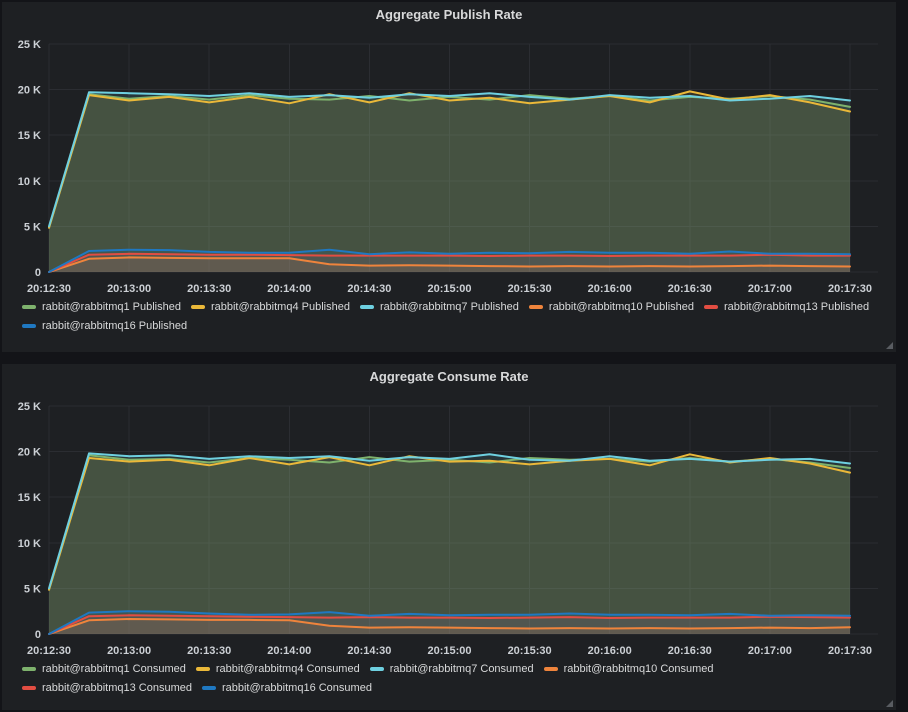  What do you see at coordinates (296, 688) in the screenshot?
I see `legend-label: rabbit@rabbitmq16 Consumed` at bounding box center [296, 688].